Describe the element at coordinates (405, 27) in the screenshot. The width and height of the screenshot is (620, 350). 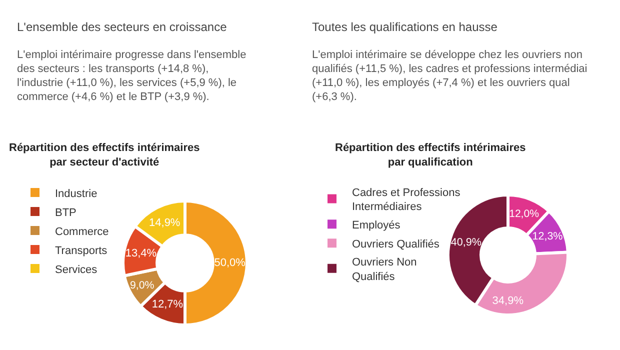
I see `text: Toutes les qualifications en hausse` at that location.